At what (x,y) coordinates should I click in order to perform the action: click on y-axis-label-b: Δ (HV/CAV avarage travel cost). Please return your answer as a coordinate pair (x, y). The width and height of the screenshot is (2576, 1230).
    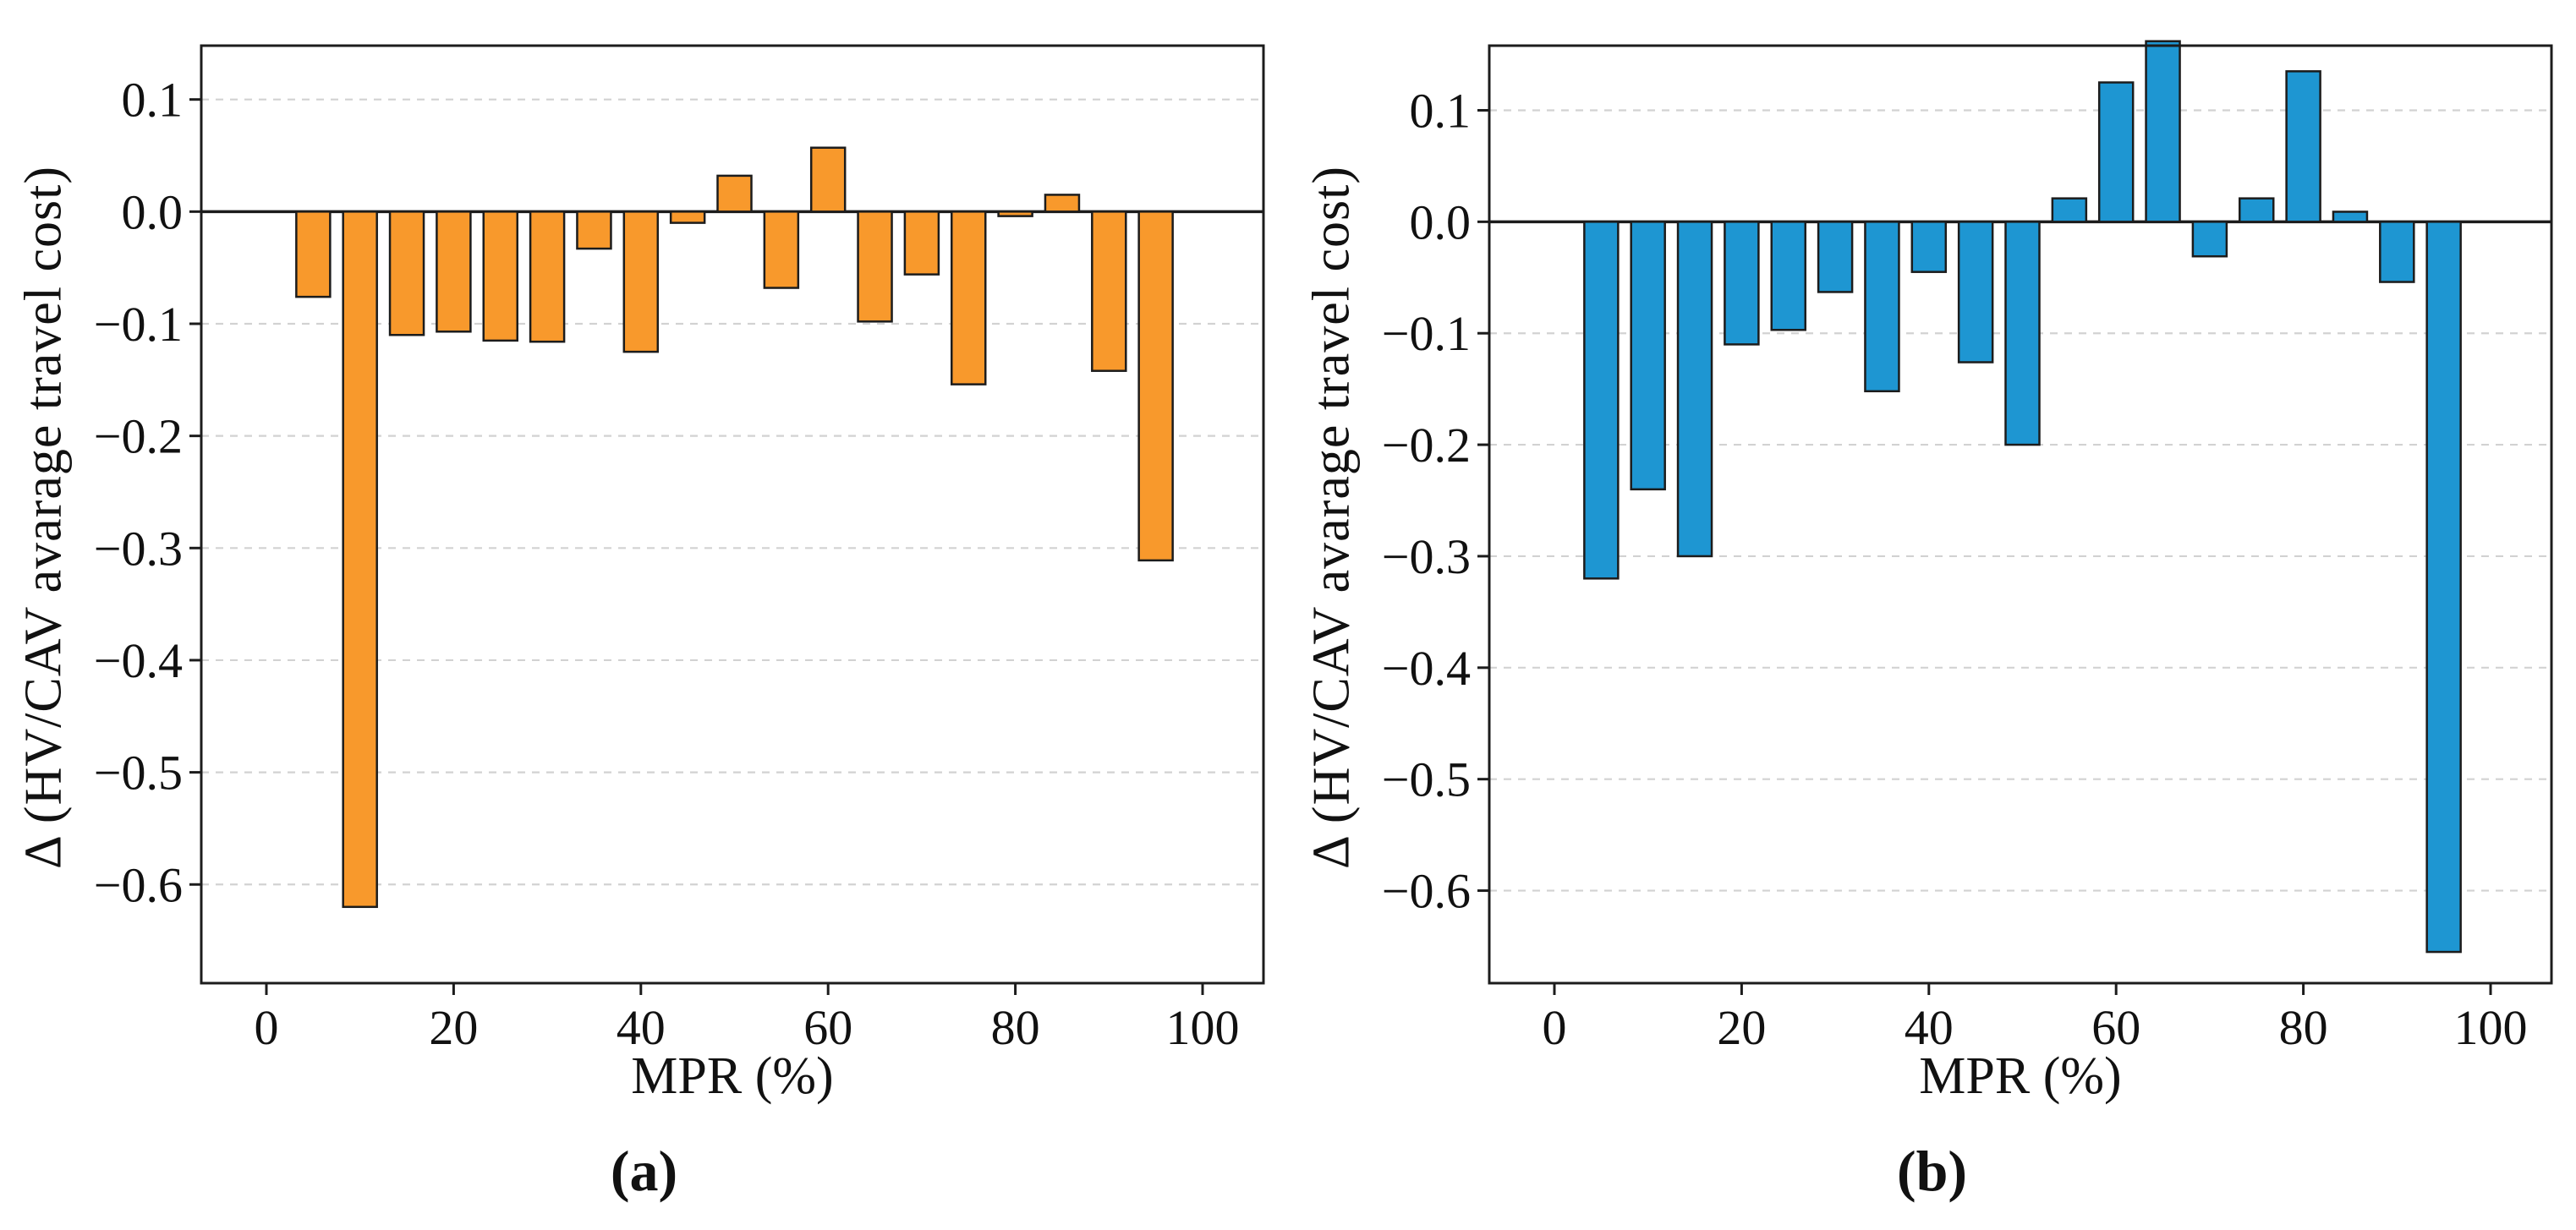
    Looking at the image, I should click on (1331, 517).